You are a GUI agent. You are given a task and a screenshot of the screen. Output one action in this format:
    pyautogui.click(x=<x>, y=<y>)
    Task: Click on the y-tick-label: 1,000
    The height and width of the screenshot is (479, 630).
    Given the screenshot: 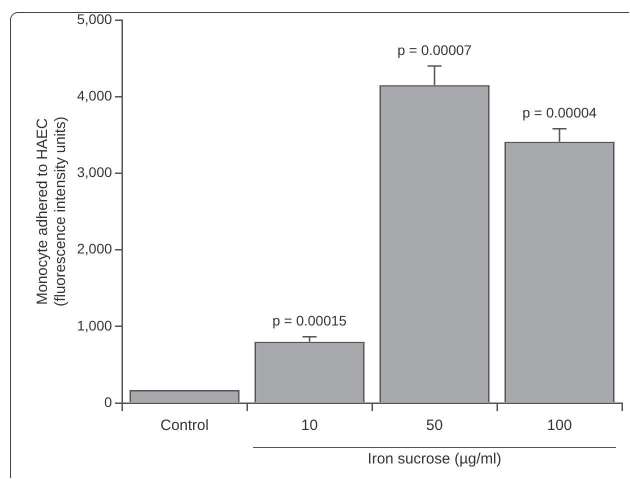 What is the action you would take?
    pyautogui.click(x=94, y=325)
    